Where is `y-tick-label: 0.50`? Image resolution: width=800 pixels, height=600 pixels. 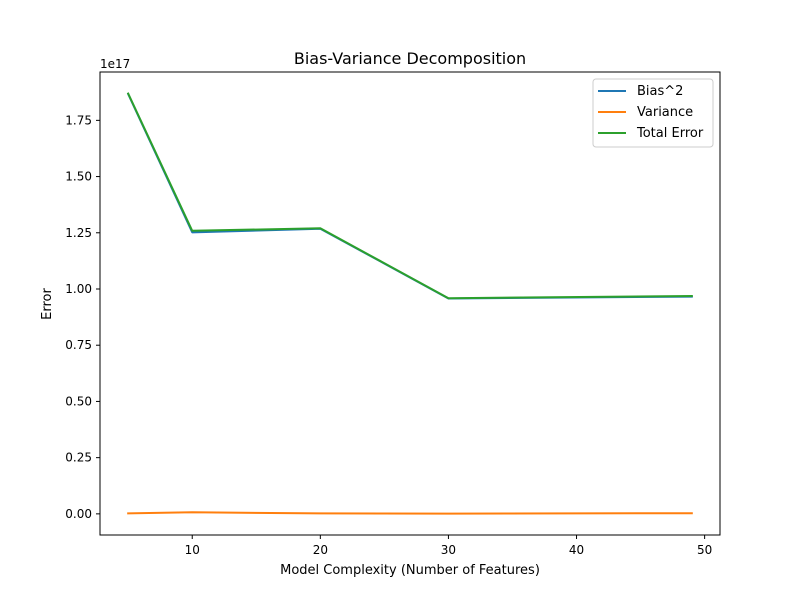 y-tick-label: 0.50 is located at coordinates (78, 401).